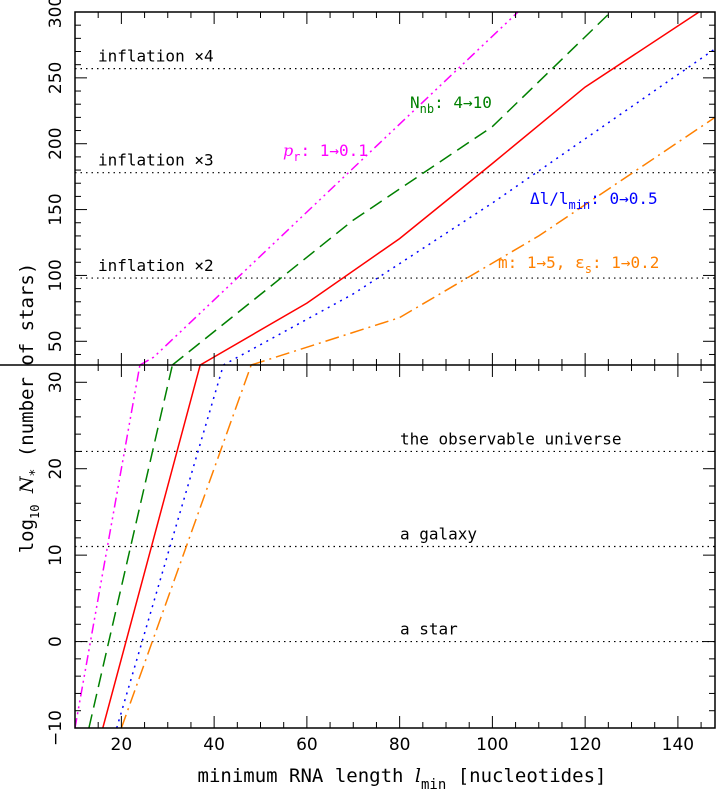 Image resolution: width=717 pixels, height=793 pixels. What do you see at coordinates (625, 262) in the screenshot?
I see `series-annotation-rest: : 1→0.2` at bounding box center [625, 262].